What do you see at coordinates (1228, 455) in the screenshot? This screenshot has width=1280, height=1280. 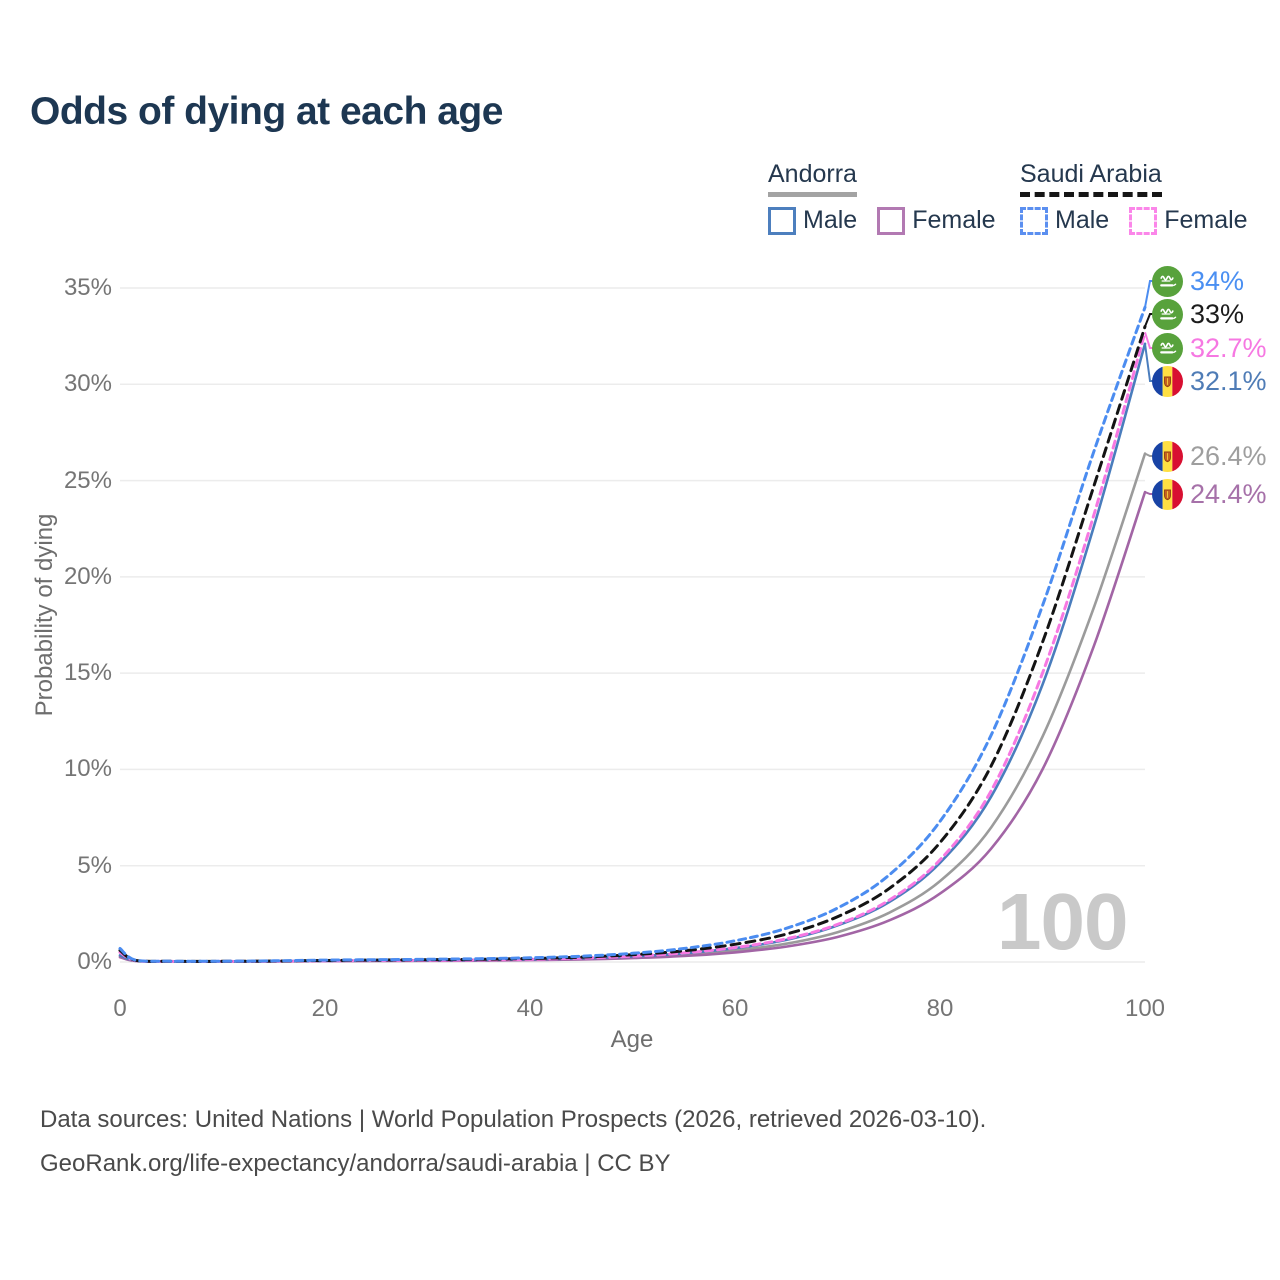 I see `end-label-value: 26.4%` at bounding box center [1228, 455].